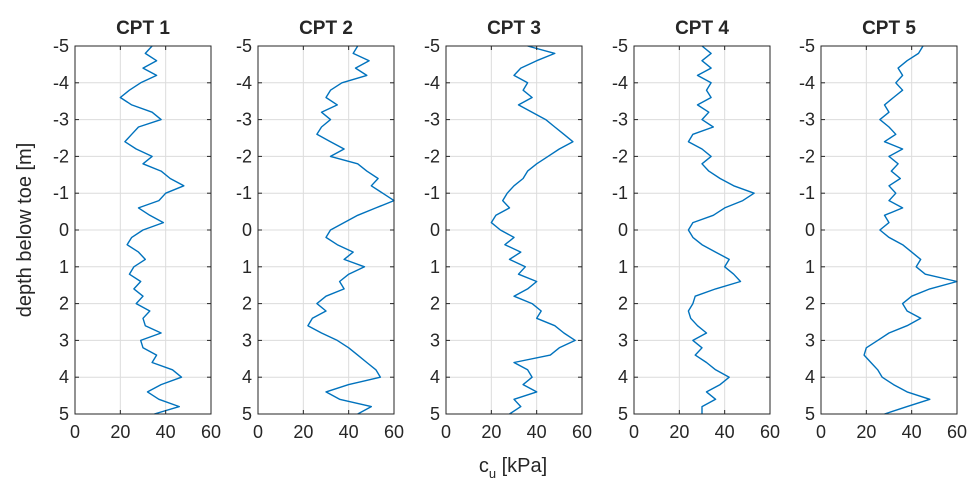  I want to click on x-axis-label: cu [kPa], so click(513, 468).